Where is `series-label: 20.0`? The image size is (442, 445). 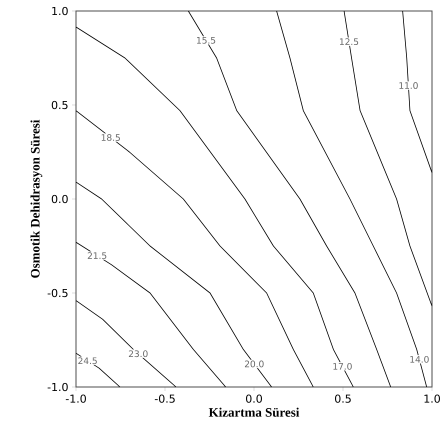 series-label: 20.0 is located at coordinates (254, 364).